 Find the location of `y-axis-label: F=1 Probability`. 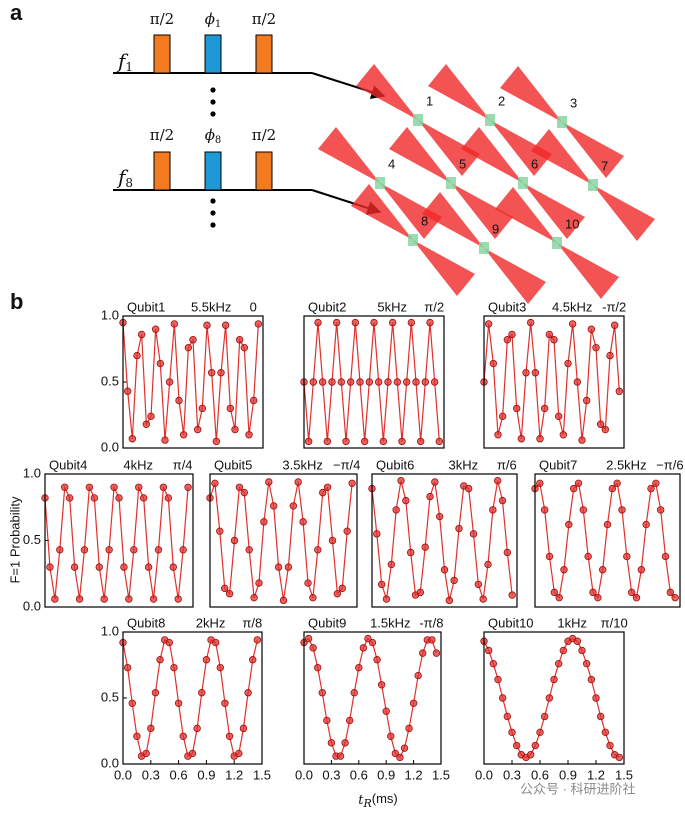

y-axis-label: F=1 Probability is located at coordinates (14, 540).